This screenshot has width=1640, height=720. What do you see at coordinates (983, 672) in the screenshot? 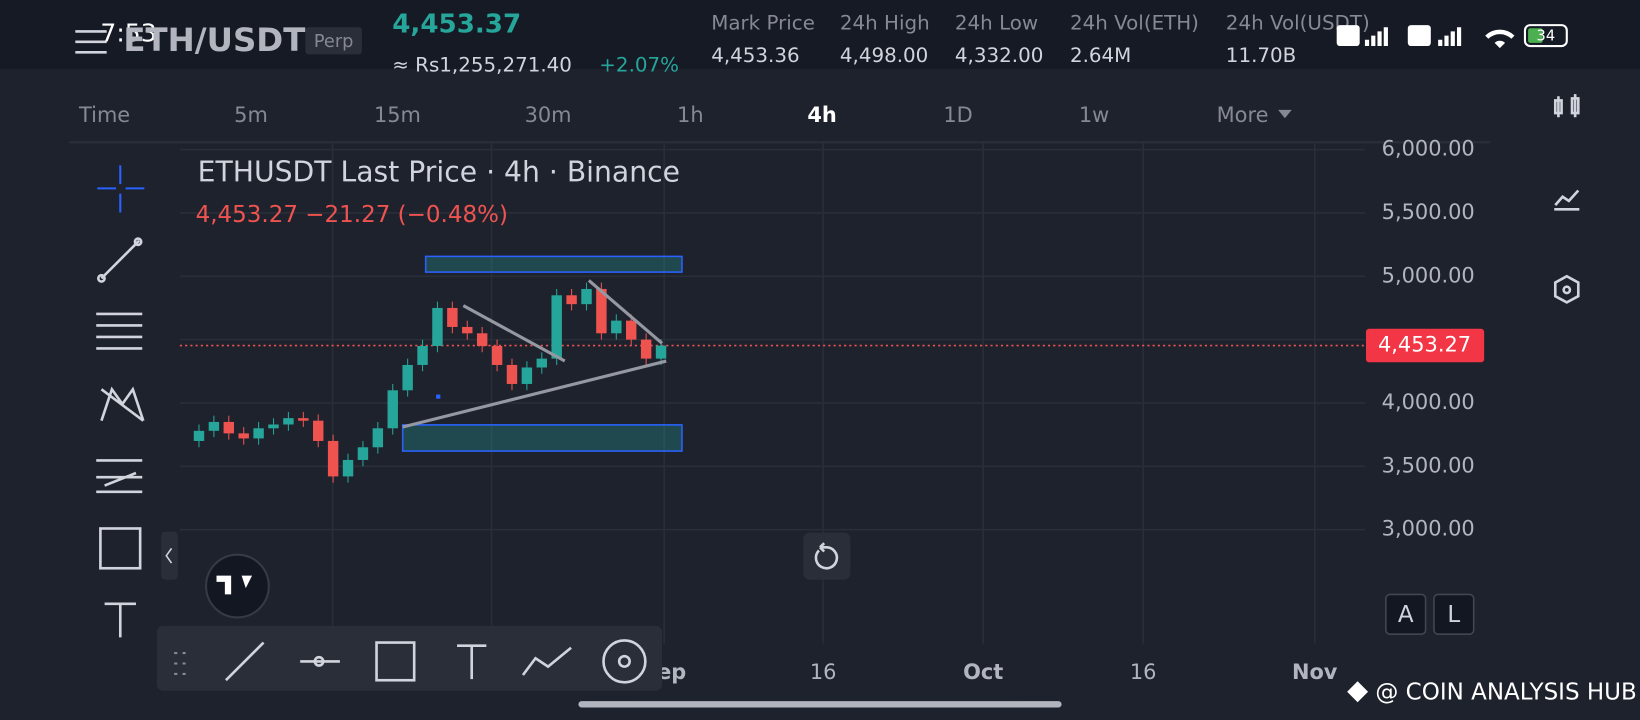
I see `x-tick-label: Oct` at bounding box center [983, 672].